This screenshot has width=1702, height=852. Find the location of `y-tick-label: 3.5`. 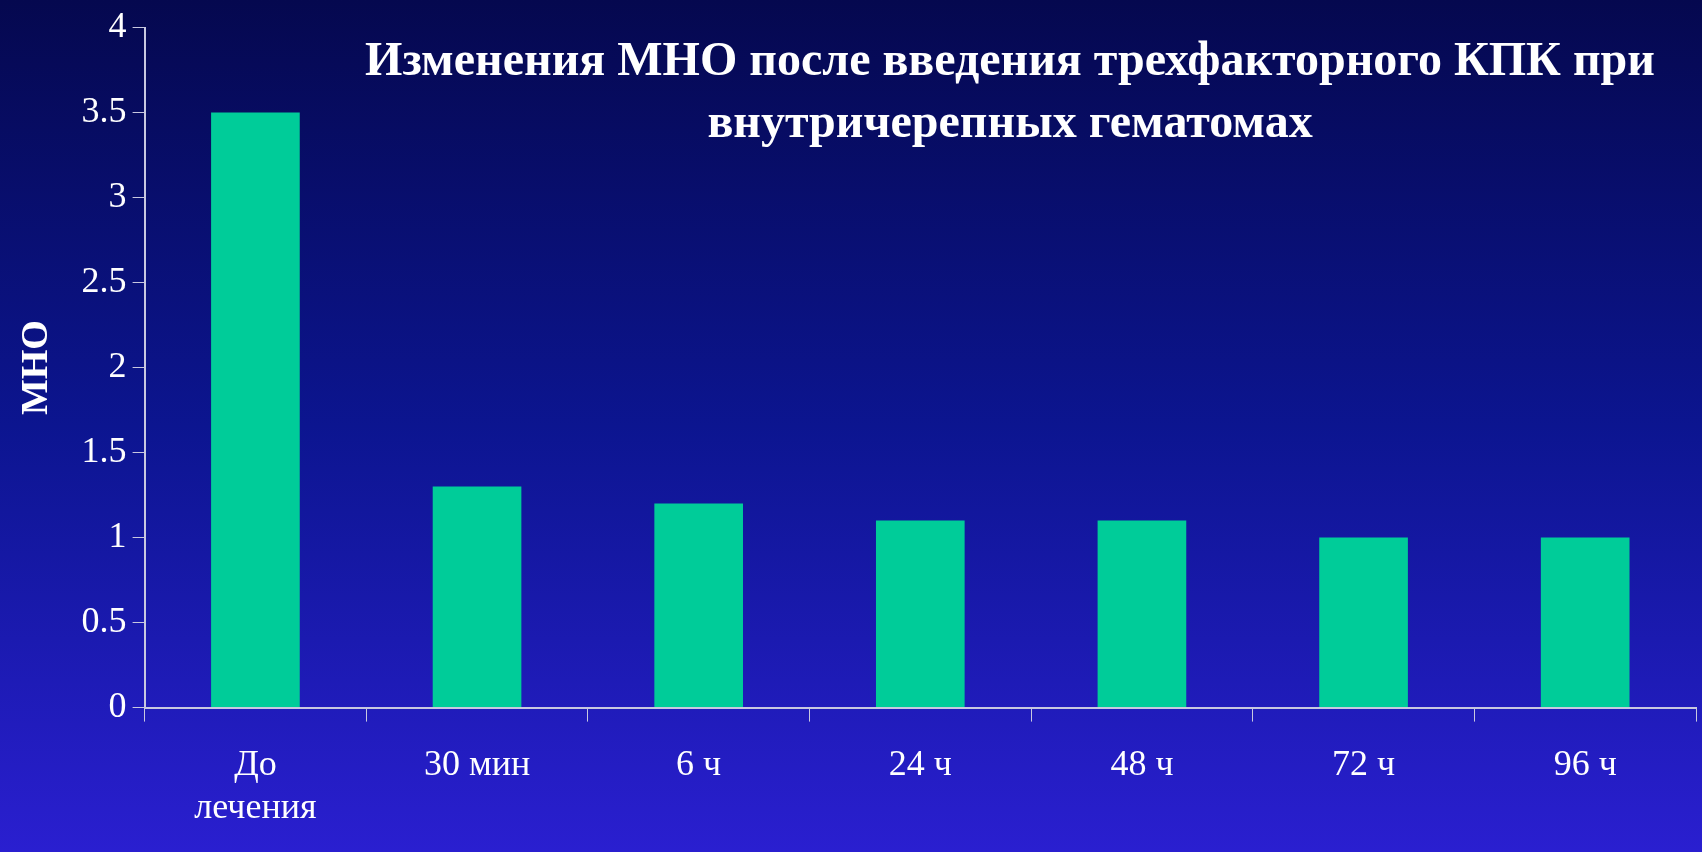

y-tick-label: 3.5 is located at coordinates (104, 110).